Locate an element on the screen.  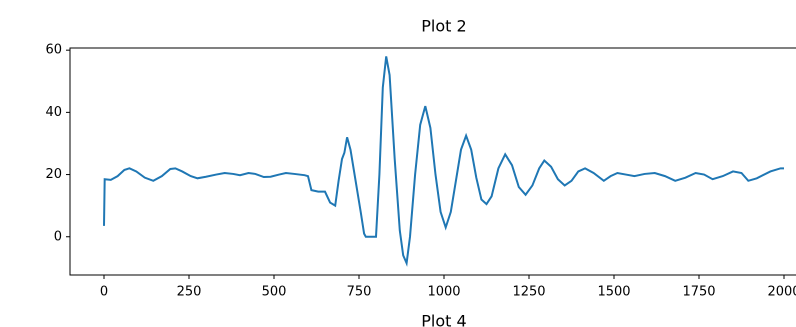
chart-title: Plot 2 is located at coordinates (443, 26).